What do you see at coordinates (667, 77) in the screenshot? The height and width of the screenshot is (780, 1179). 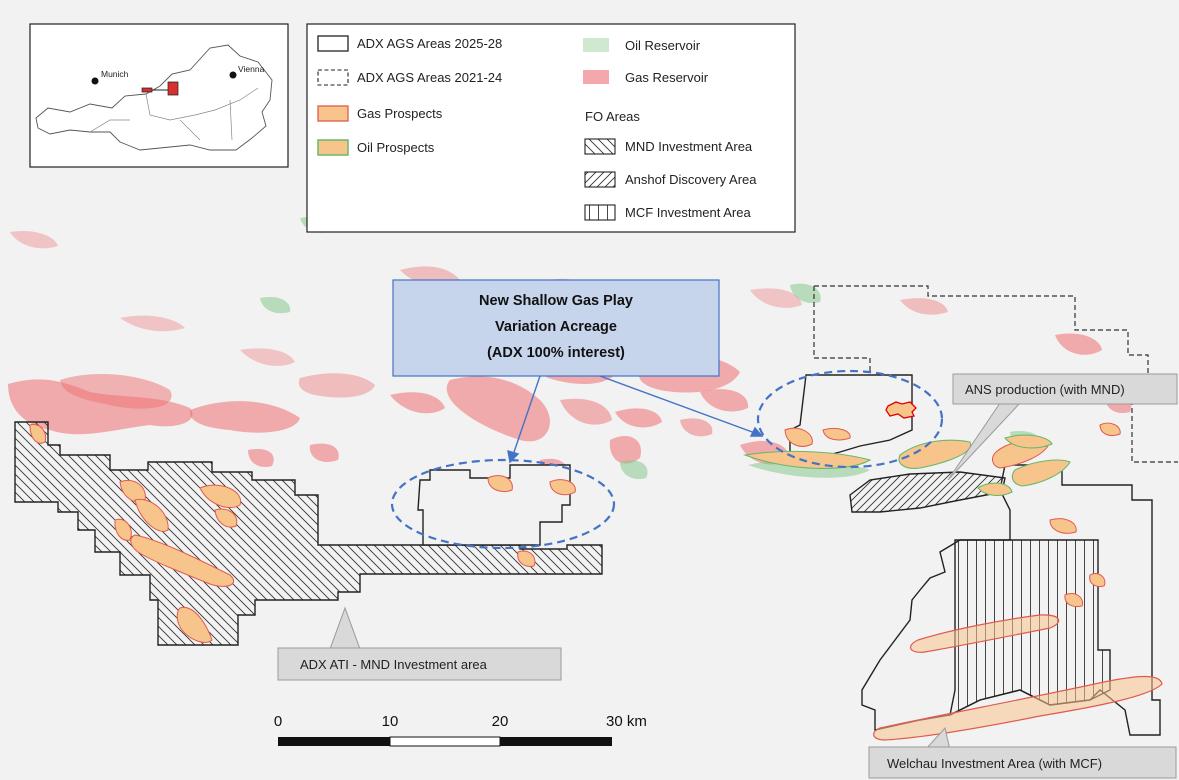 I see `legend-label-gas-reservoir: Gas Reservoir` at bounding box center [667, 77].